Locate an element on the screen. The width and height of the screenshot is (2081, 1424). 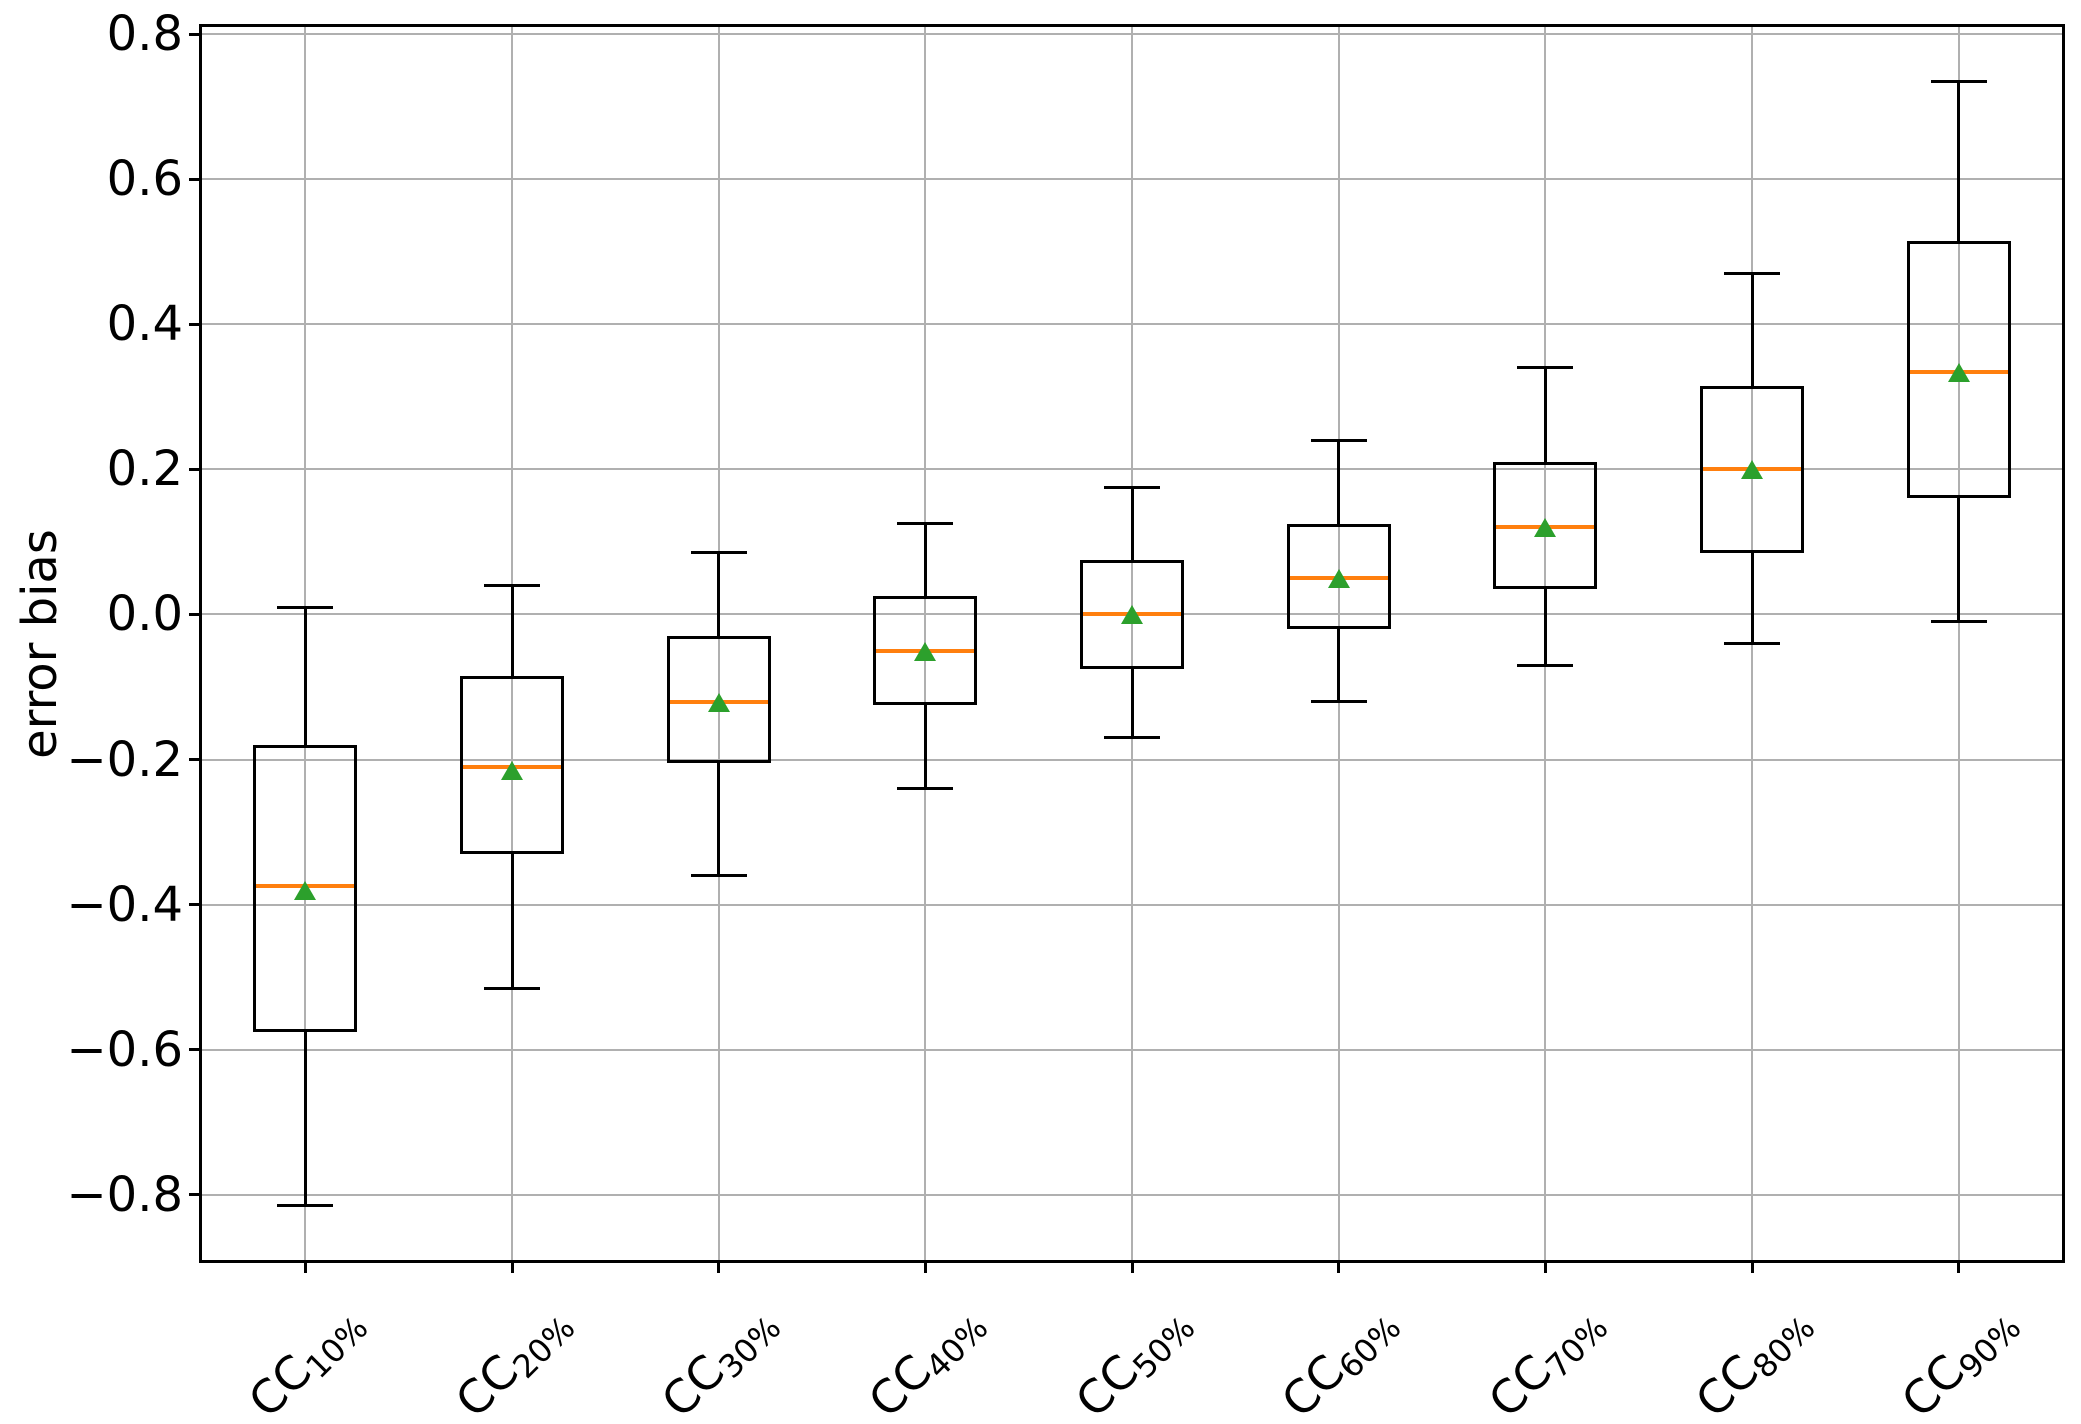
x-tick-label: CC10% is located at coordinates (309, 1359).